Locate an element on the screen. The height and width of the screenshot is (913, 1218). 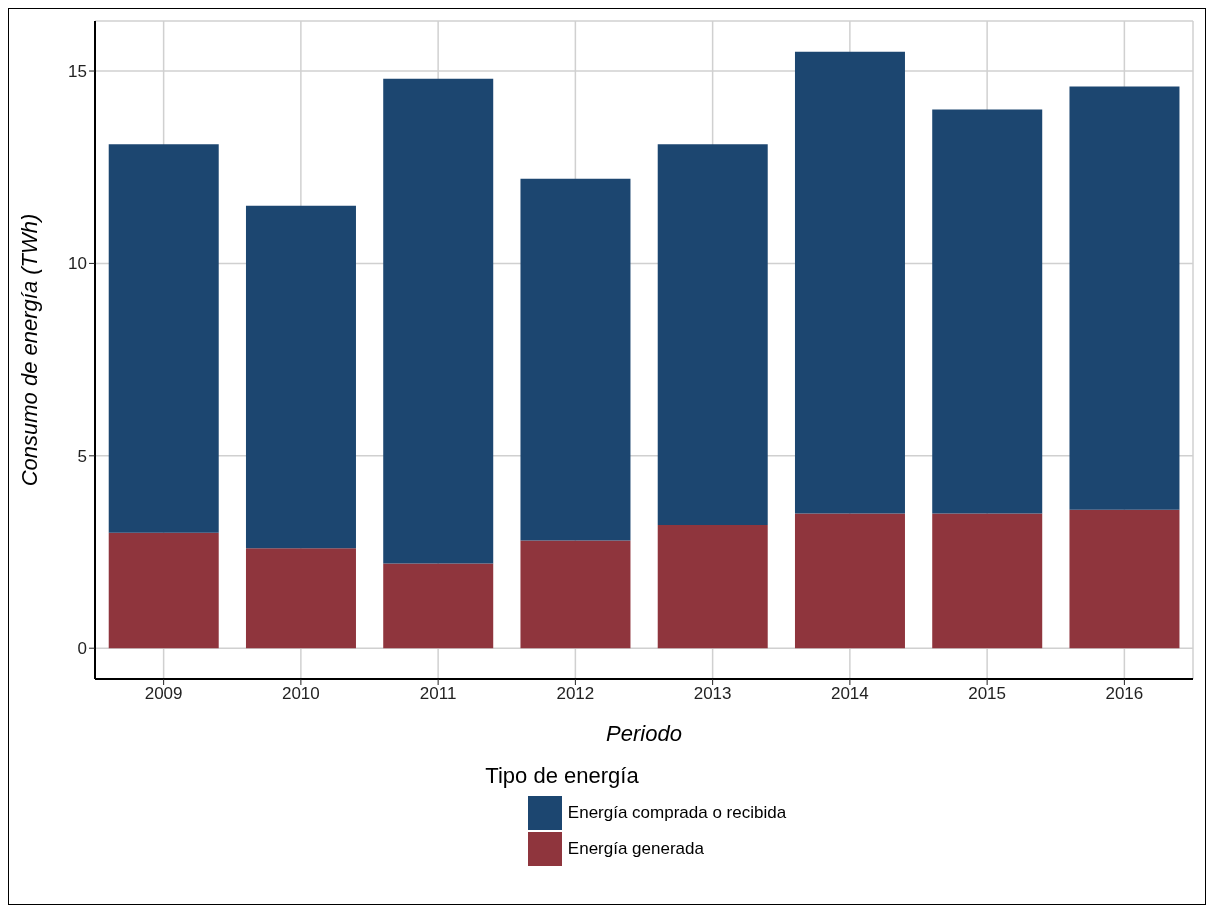
y-tick-label: 10 is located at coordinates (77, 264).